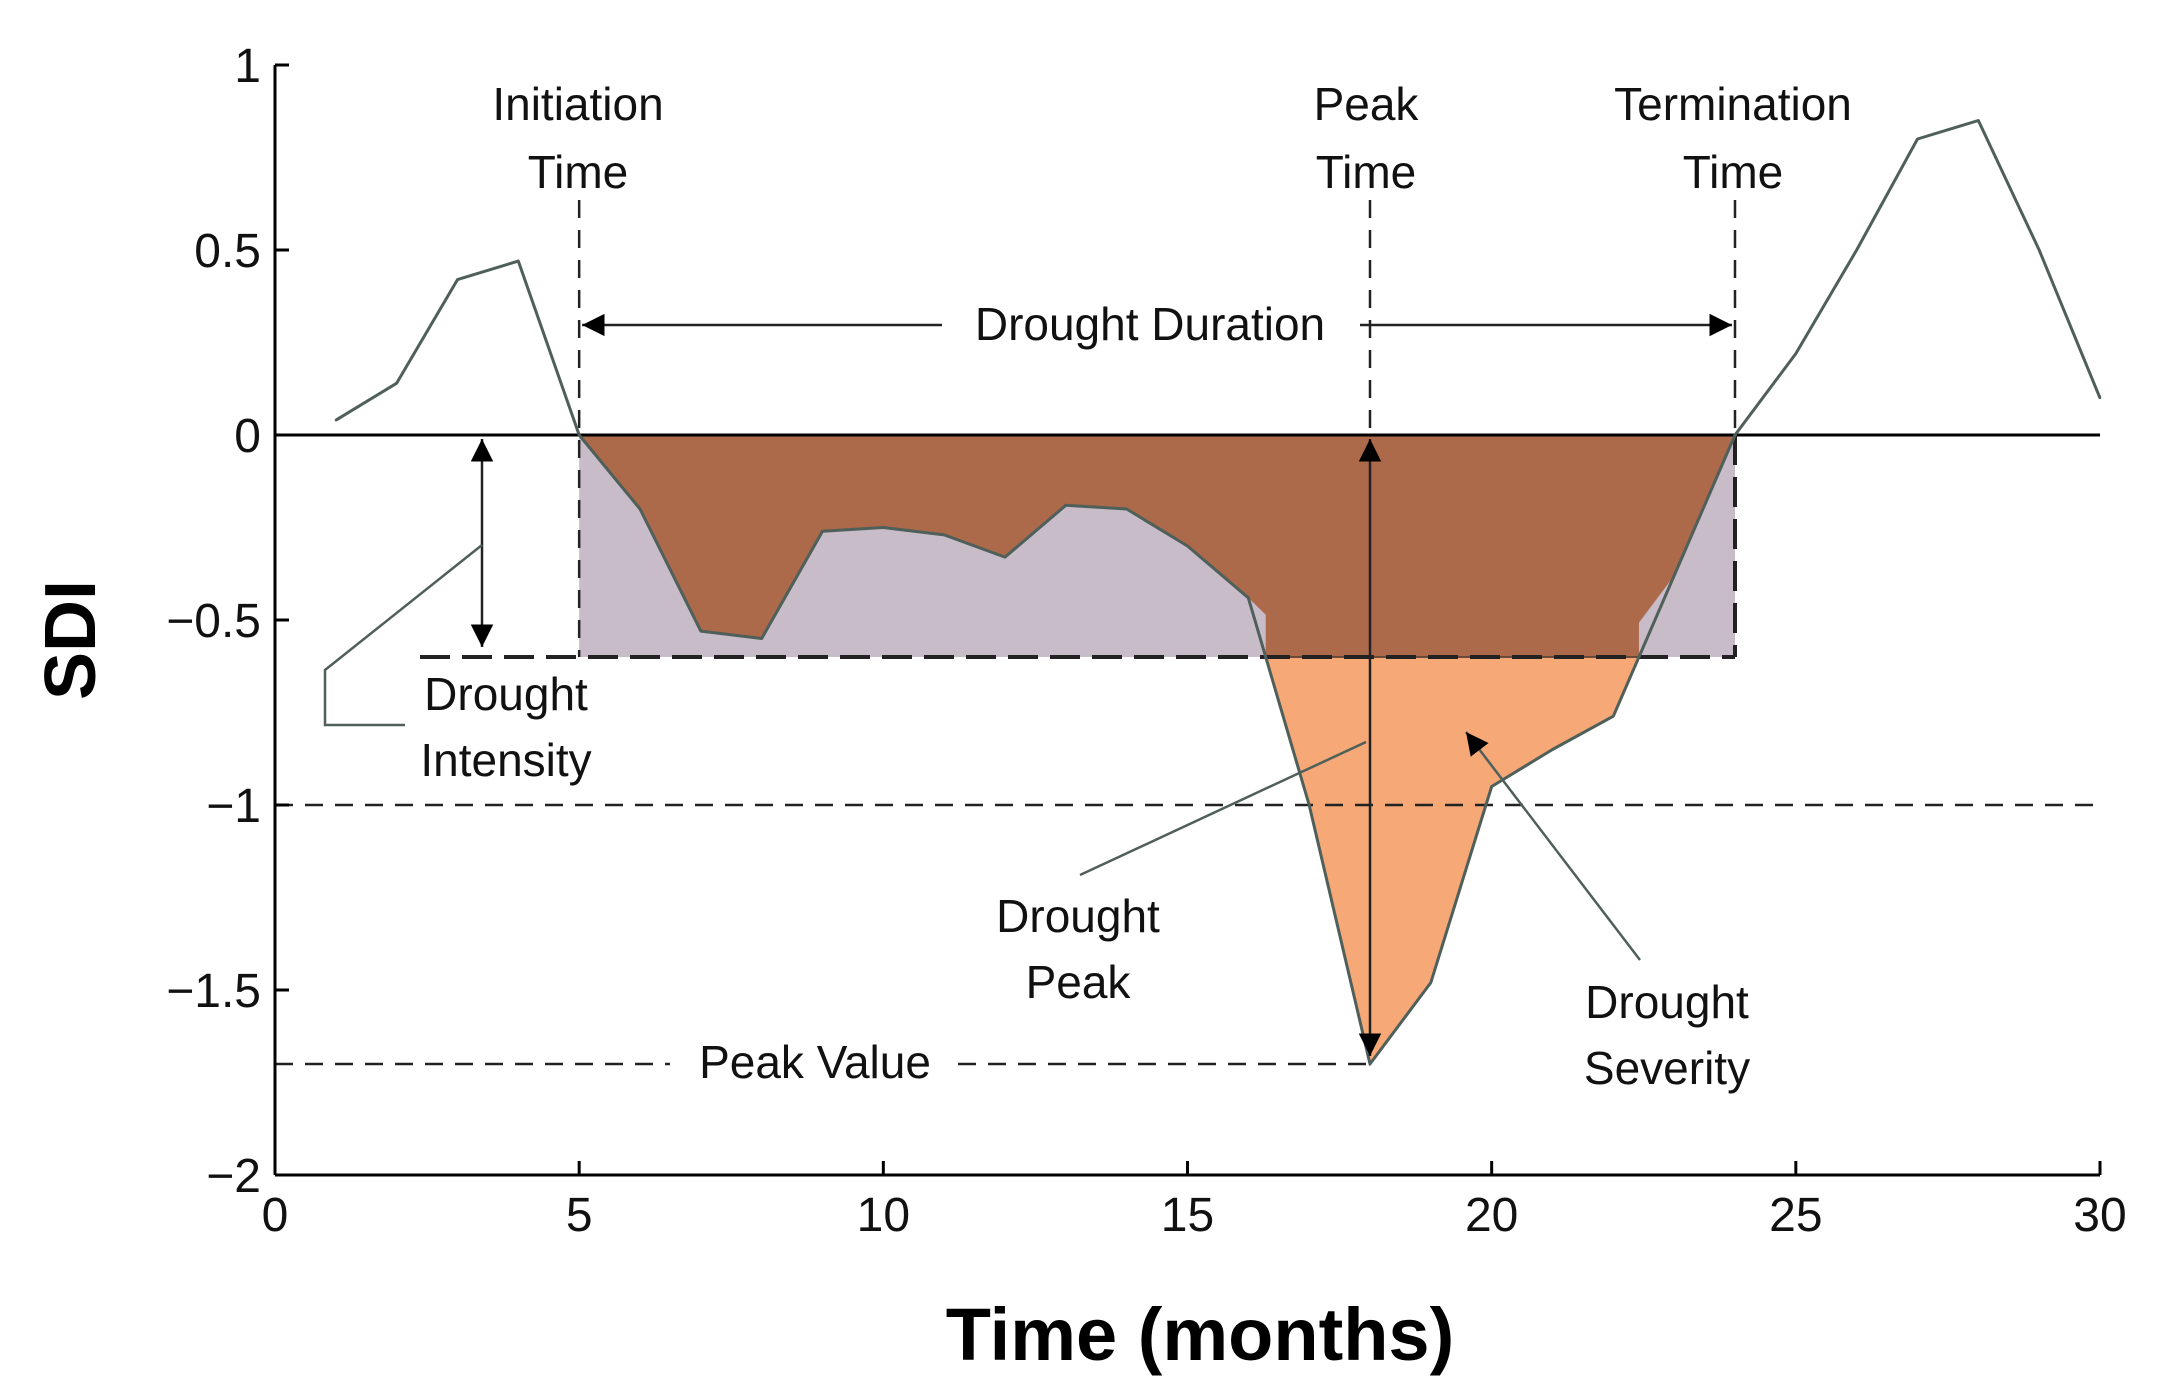 The height and width of the screenshot is (1388, 2160). What do you see at coordinates (883, 1215) in the screenshot?
I see `x-tick-label: 10` at bounding box center [883, 1215].